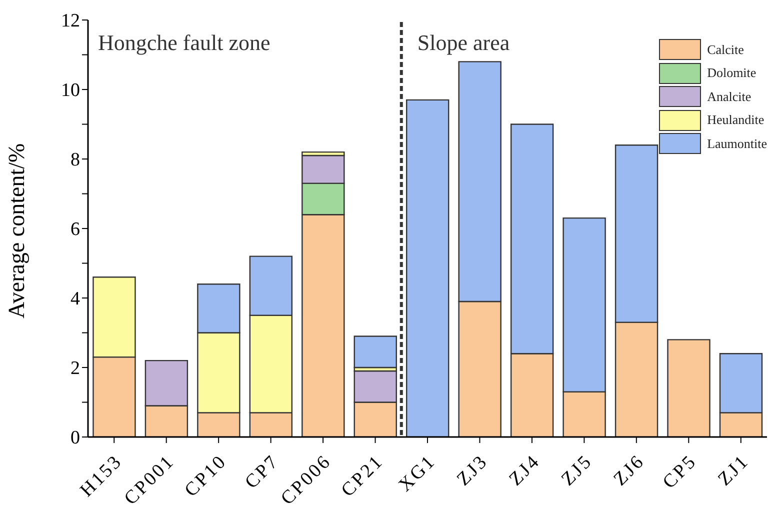 Image resolution: width=769 pixels, height=513 pixels. I want to click on legend-label: Heulandite, so click(735, 120).